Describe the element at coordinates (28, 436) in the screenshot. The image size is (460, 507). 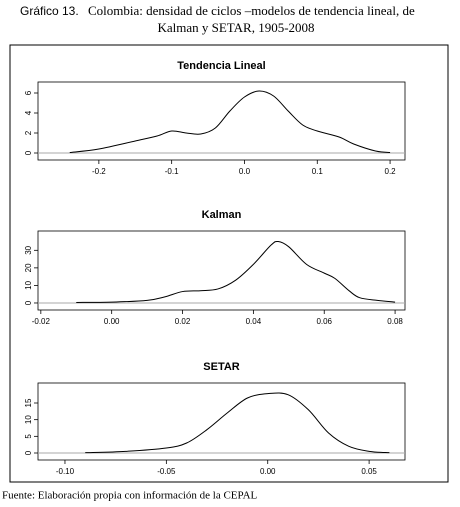
I see `y-tick-label: 5` at that location.